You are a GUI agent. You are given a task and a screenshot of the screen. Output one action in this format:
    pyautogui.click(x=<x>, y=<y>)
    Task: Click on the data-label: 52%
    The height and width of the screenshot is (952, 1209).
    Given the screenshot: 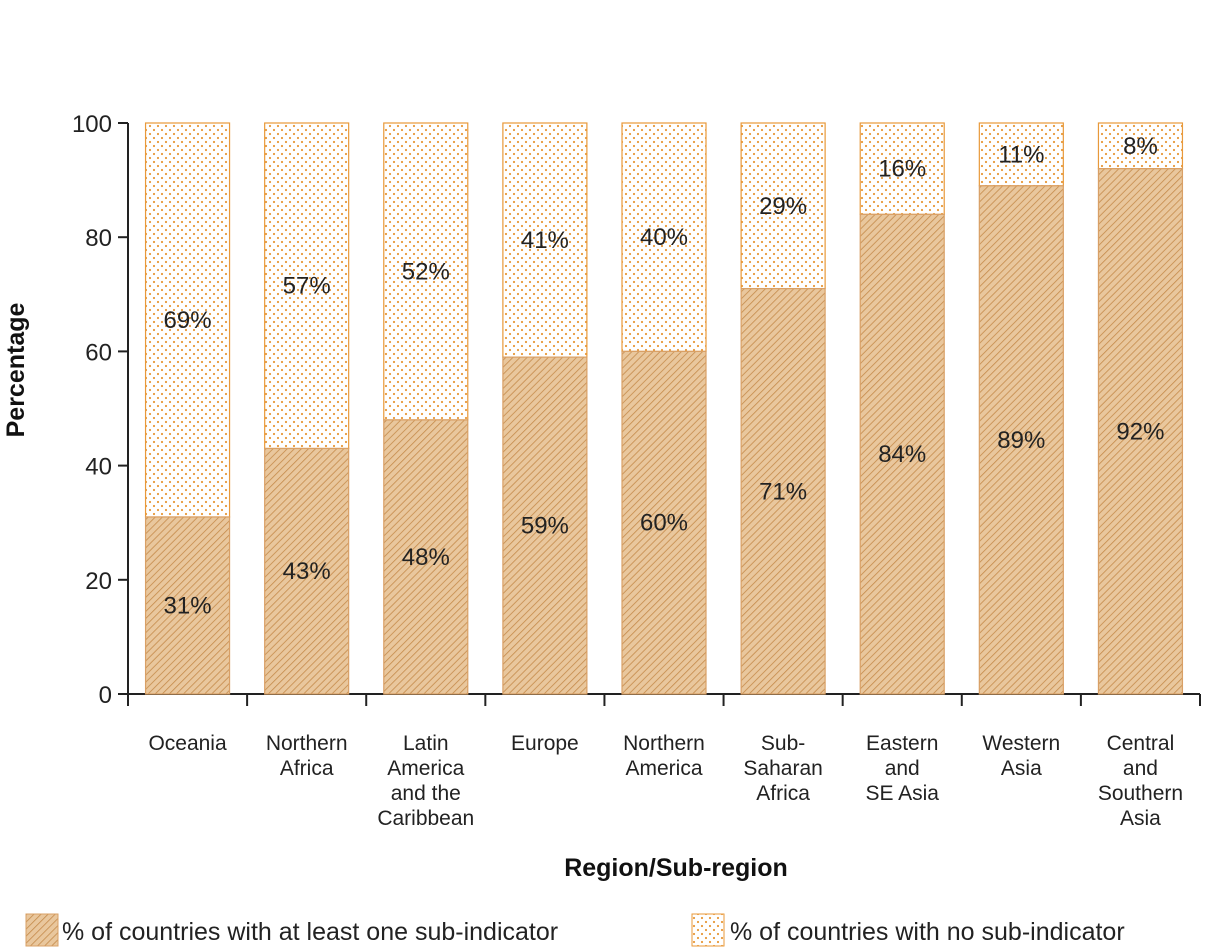 What is the action you would take?
    pyautogui.click(x=426, y=271)
    